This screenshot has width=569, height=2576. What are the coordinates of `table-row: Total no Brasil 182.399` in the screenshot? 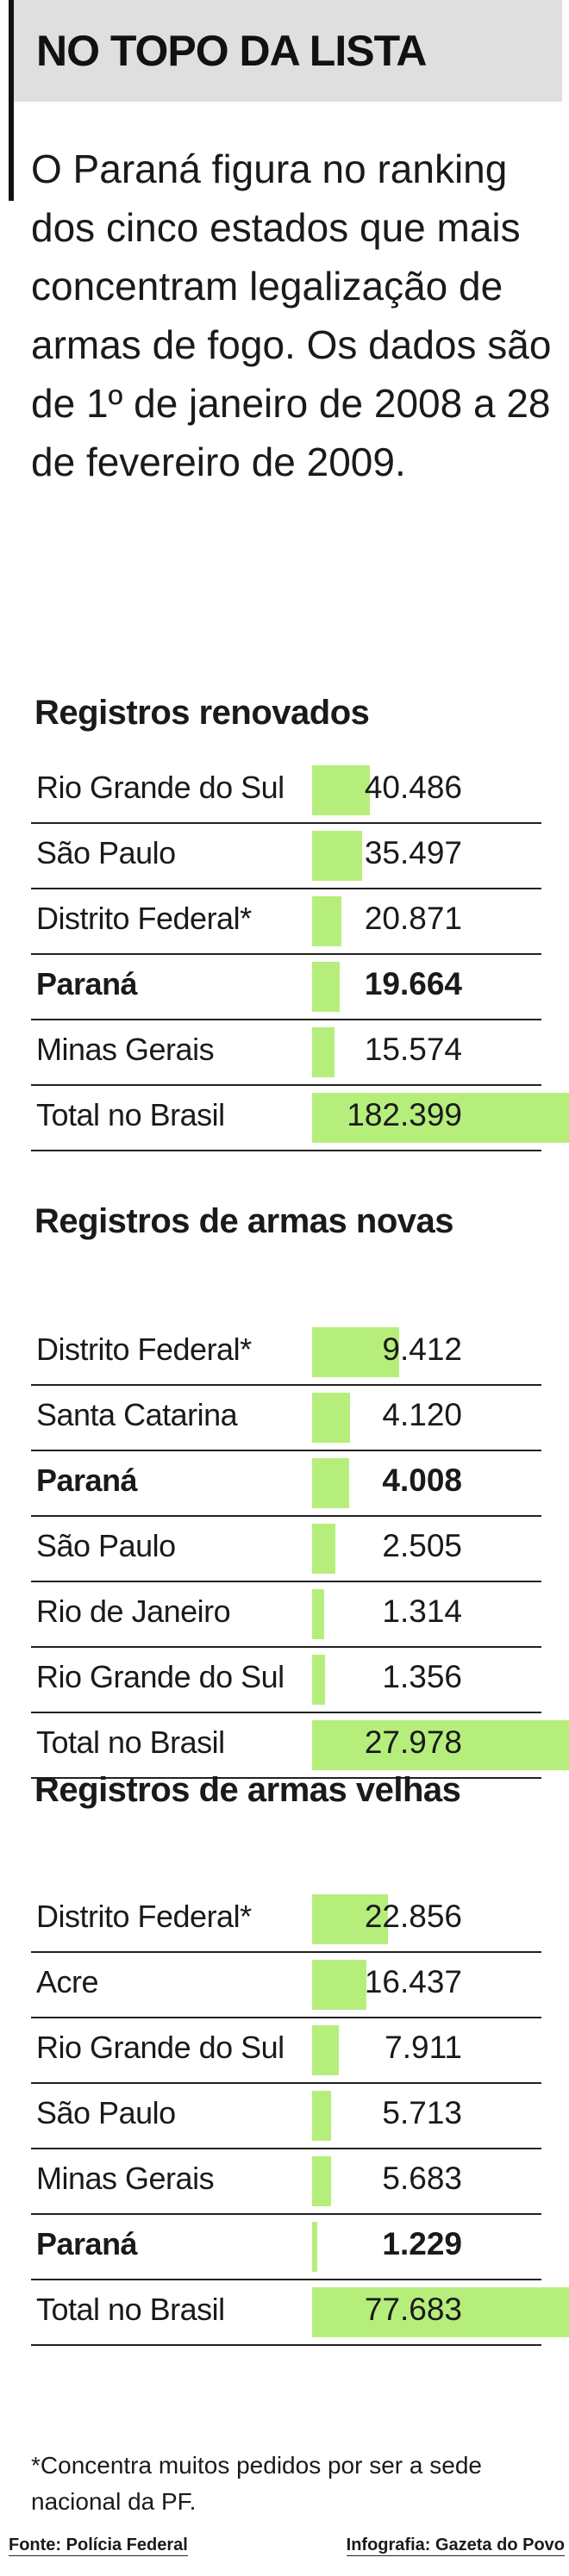 It's located at (300, 1118).